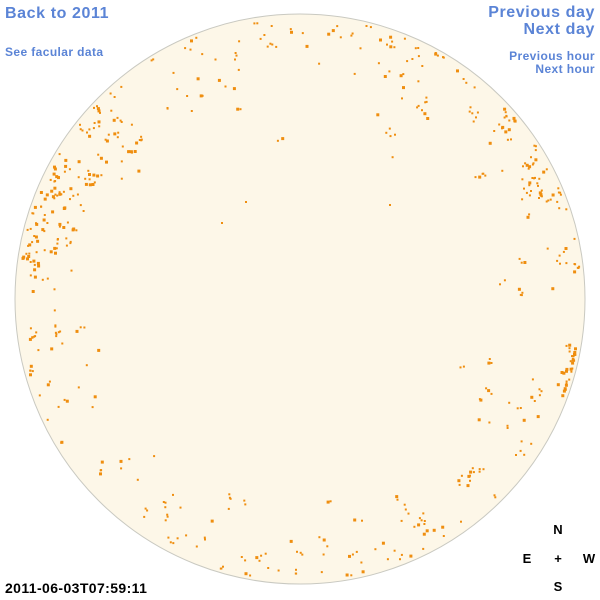  I want to click on hour-nav: Previous hour Next hour, so click(552, 63).